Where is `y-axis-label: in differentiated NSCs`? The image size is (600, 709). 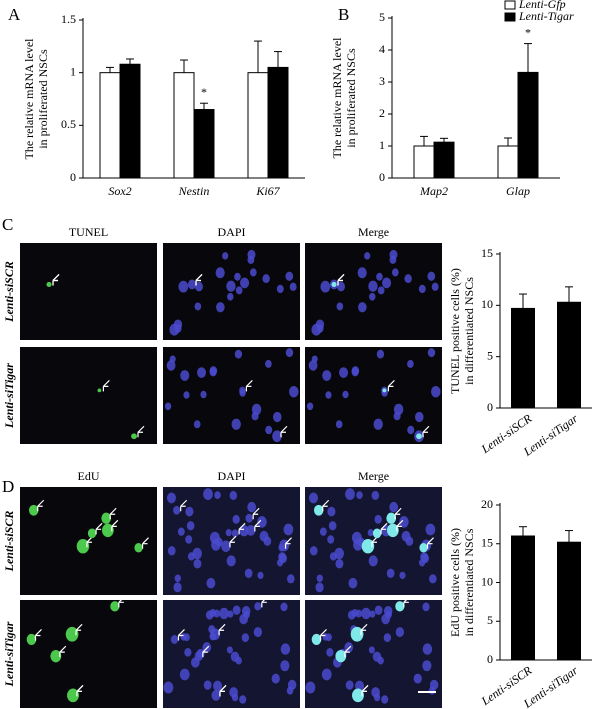 y-axis-label: in differentiated NSCs is located at coordinates (469, 582).